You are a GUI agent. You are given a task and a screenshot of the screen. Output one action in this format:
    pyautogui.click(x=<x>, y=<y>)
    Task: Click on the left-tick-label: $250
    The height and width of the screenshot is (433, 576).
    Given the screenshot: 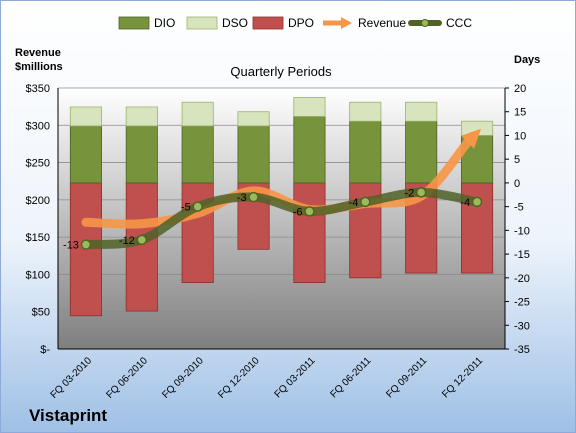 What is the action you would take?
    pyautogui.click(x=38, y=164)
    